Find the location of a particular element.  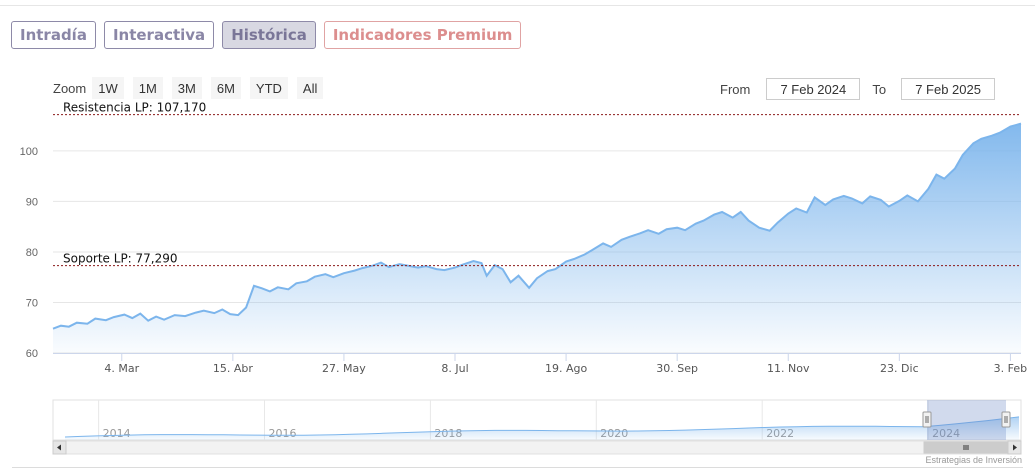

x-tick-label: 27. May is located at coordinates (344, 368).